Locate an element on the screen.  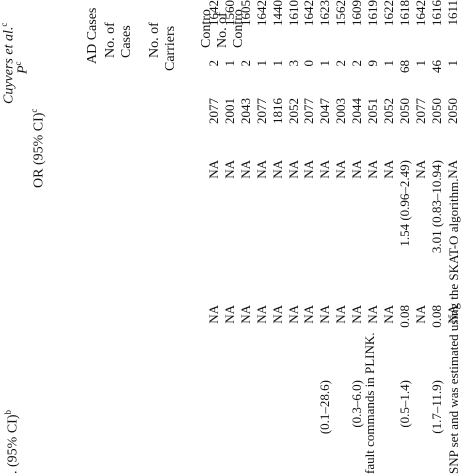
controls-cell: 1605 is located at coordinates (245, 13).